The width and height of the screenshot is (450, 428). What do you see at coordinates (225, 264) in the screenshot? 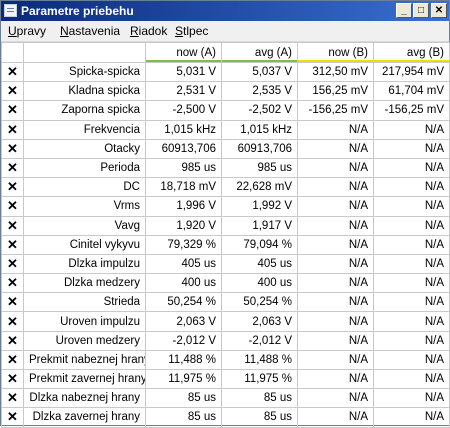
I see `table-row: ✕ Dlzka impulzu 405 us 405 us N/A N/A` at bounding box center [225, 264].